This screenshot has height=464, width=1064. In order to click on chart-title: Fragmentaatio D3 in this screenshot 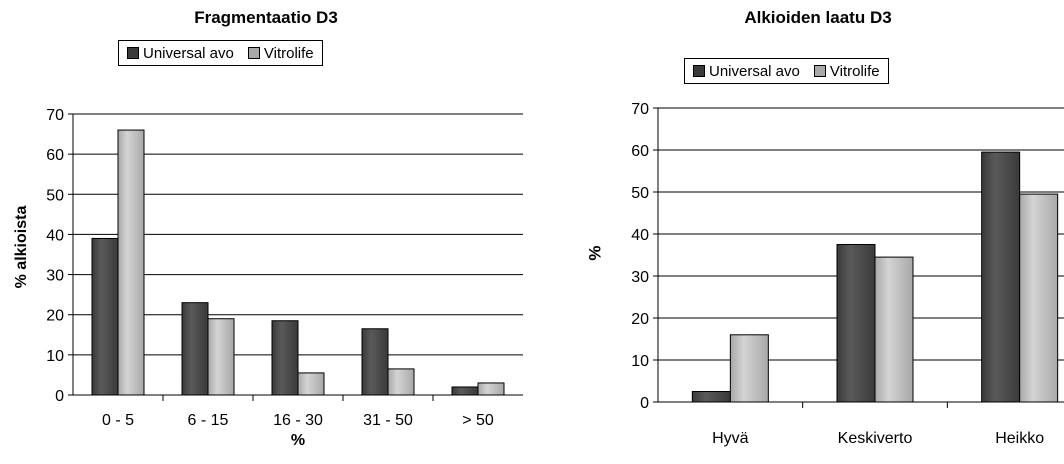, I will do `click(266, 17)`.